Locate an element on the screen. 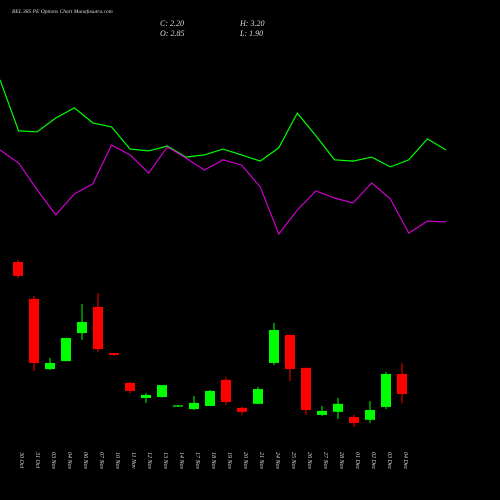  x-tick-label: 03 Dec is located at coordinates (389, 460).